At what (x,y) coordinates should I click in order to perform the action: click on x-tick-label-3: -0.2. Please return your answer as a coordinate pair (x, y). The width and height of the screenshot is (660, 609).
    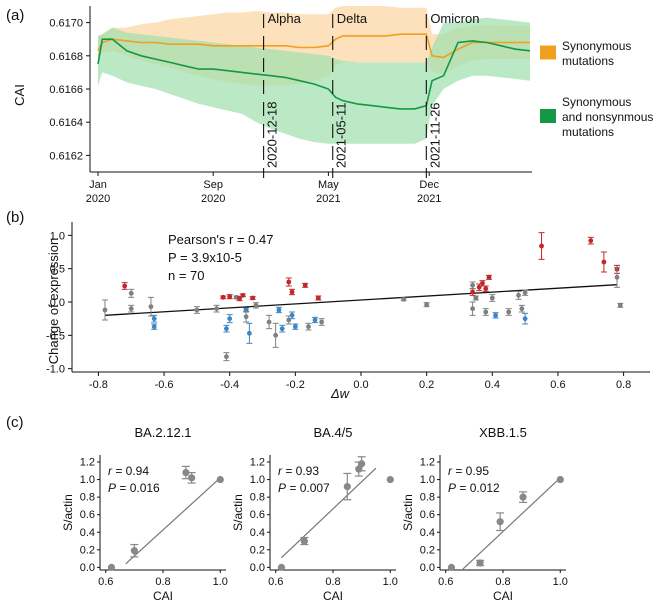
    Looking at the image, I should click on (295, 385).